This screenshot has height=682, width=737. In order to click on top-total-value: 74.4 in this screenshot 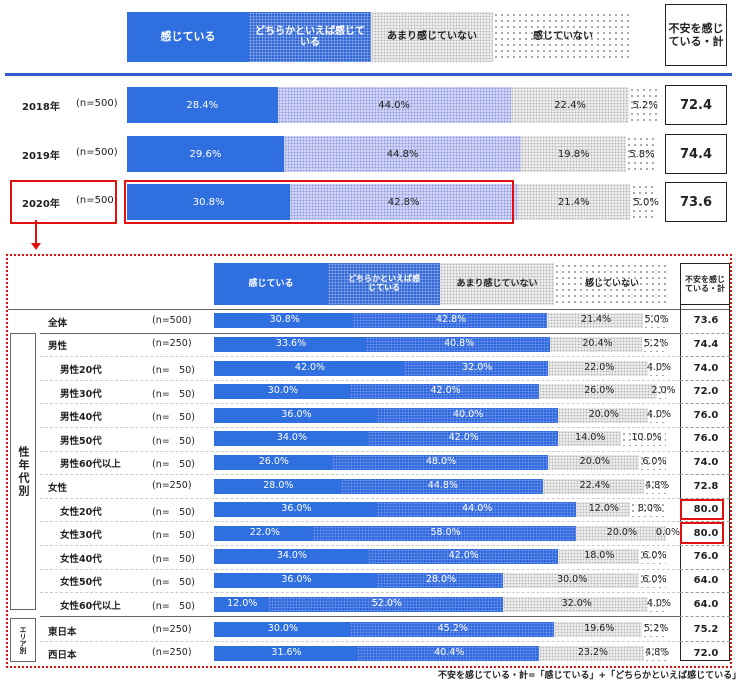, I will do `click(696, 154)`.